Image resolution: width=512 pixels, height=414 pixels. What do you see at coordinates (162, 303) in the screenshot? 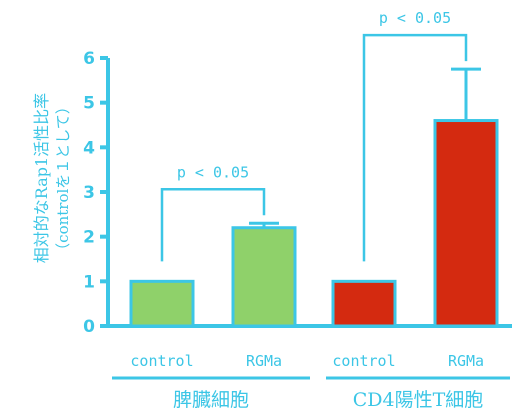
I see `bar-1-control` at bounding box center [162, 303].